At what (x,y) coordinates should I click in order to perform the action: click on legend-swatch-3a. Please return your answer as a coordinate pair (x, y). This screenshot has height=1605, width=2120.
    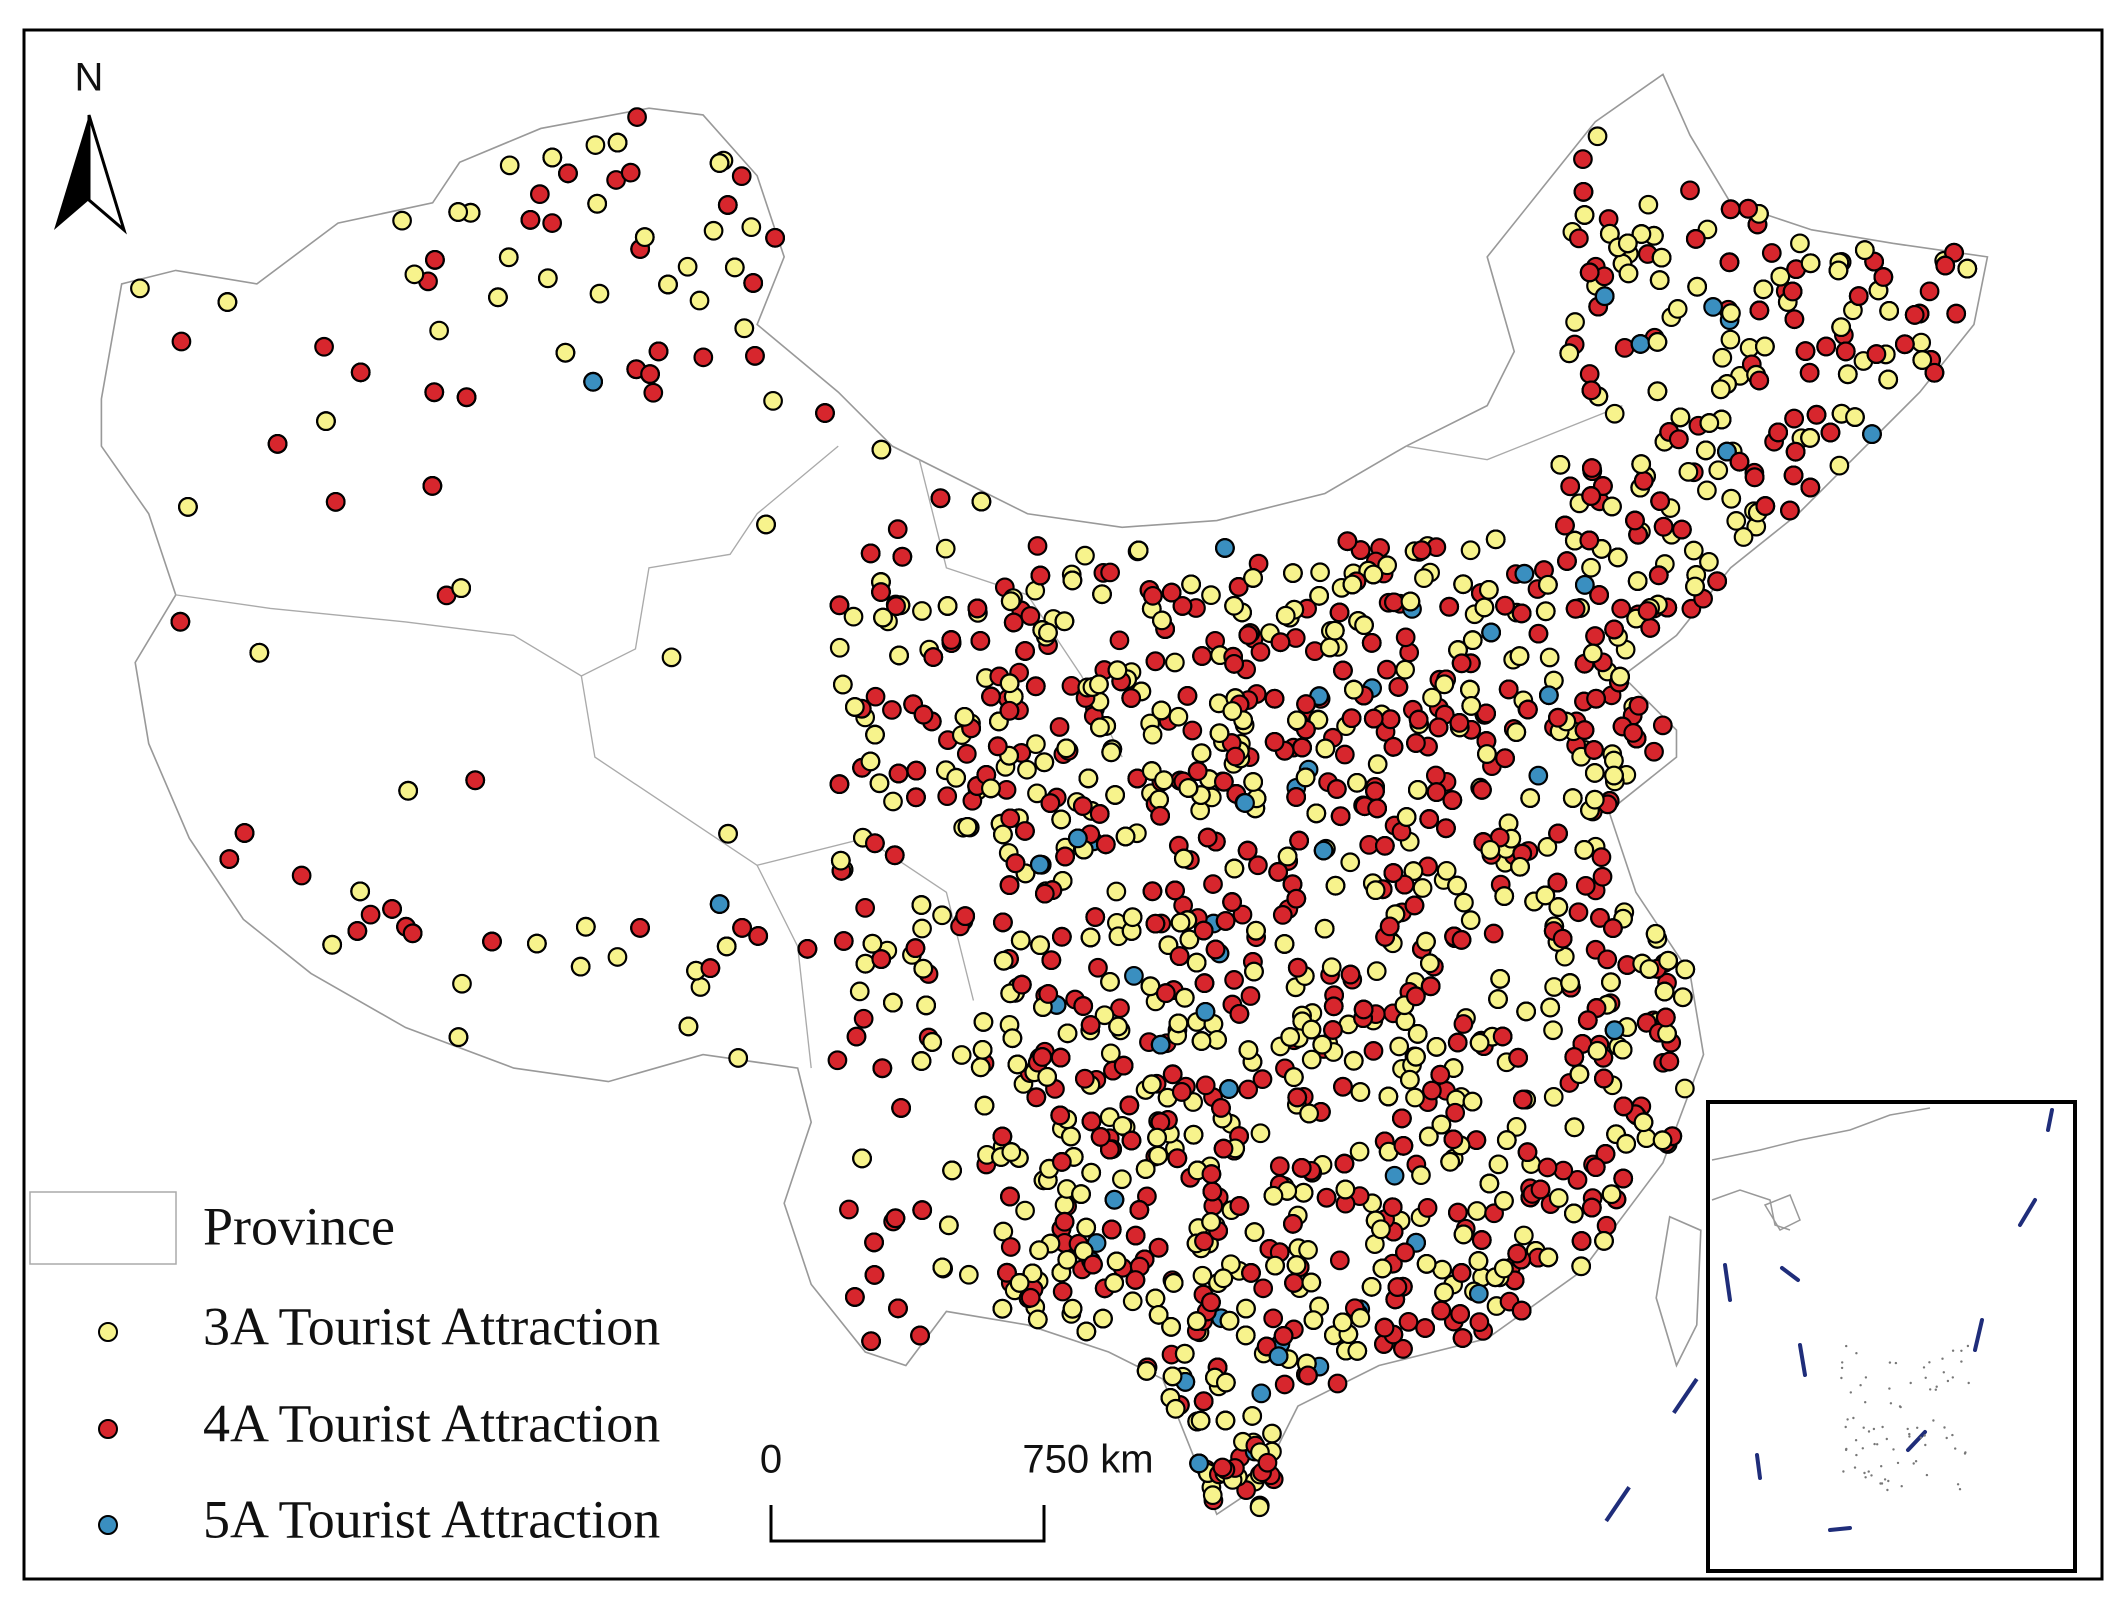
    Looking at the image, I should click on (108, 1332).